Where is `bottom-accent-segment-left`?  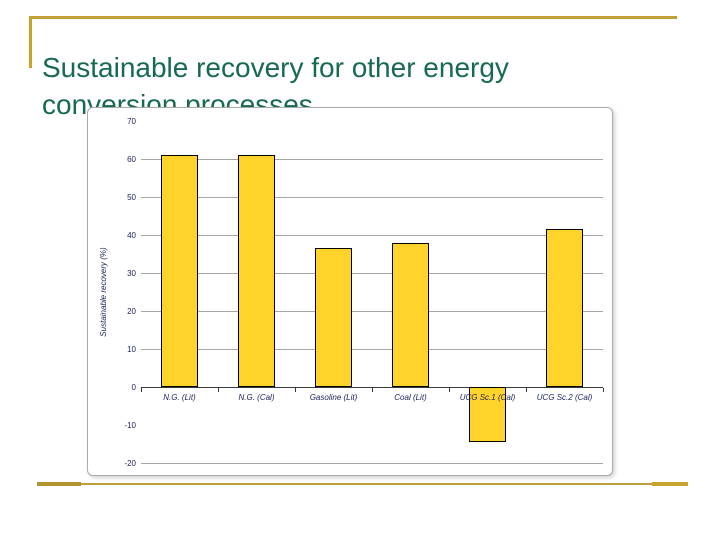 bottom-accent-segment-left is located at coordinates (59, 484).